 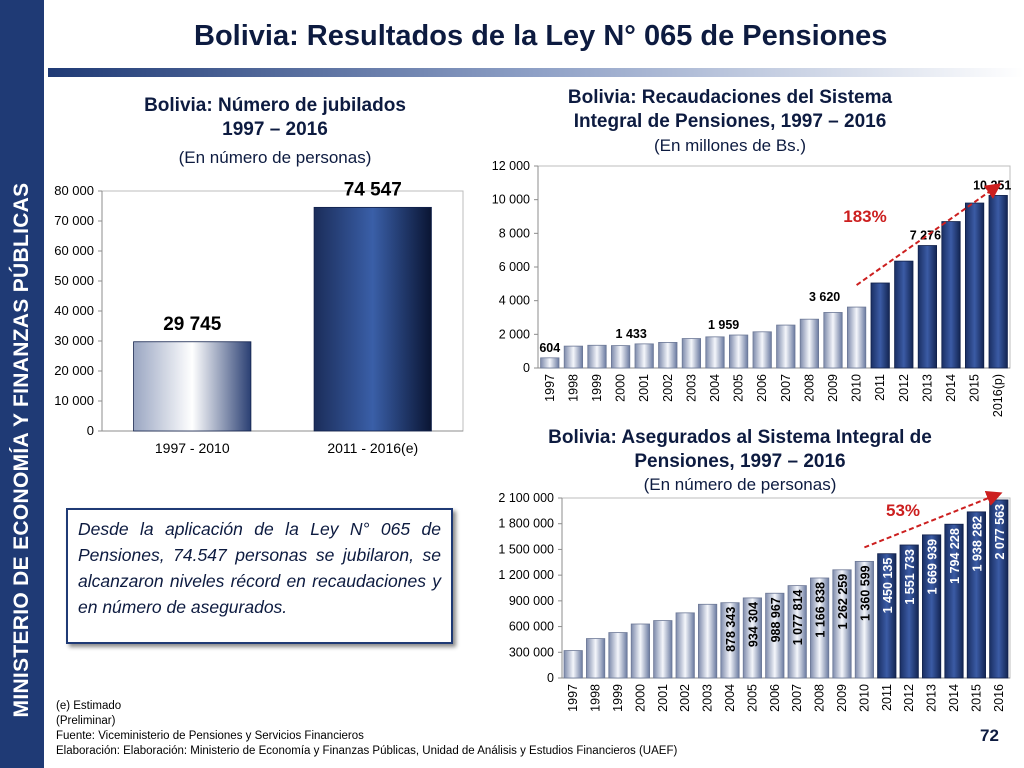 I want to click on y-tick-label: 70 000, so click(x=74, y=220).